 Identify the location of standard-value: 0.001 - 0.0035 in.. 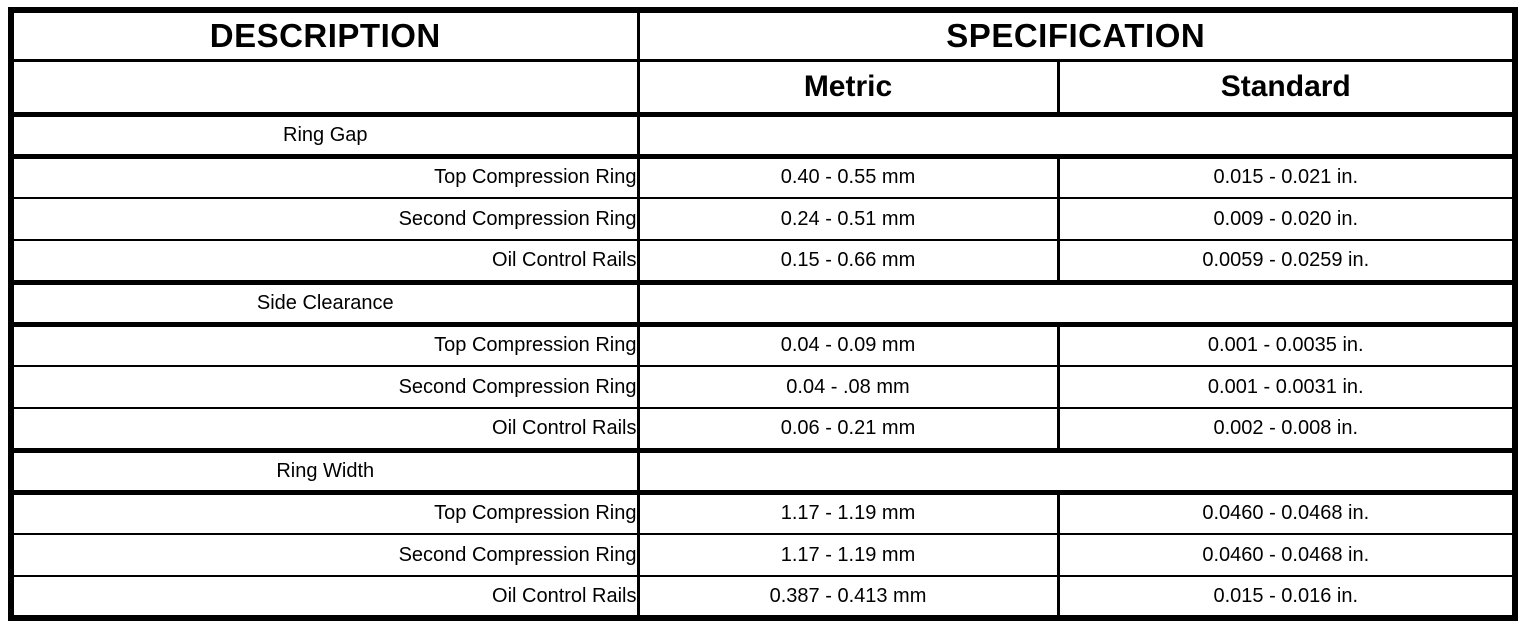
(1286, 345).